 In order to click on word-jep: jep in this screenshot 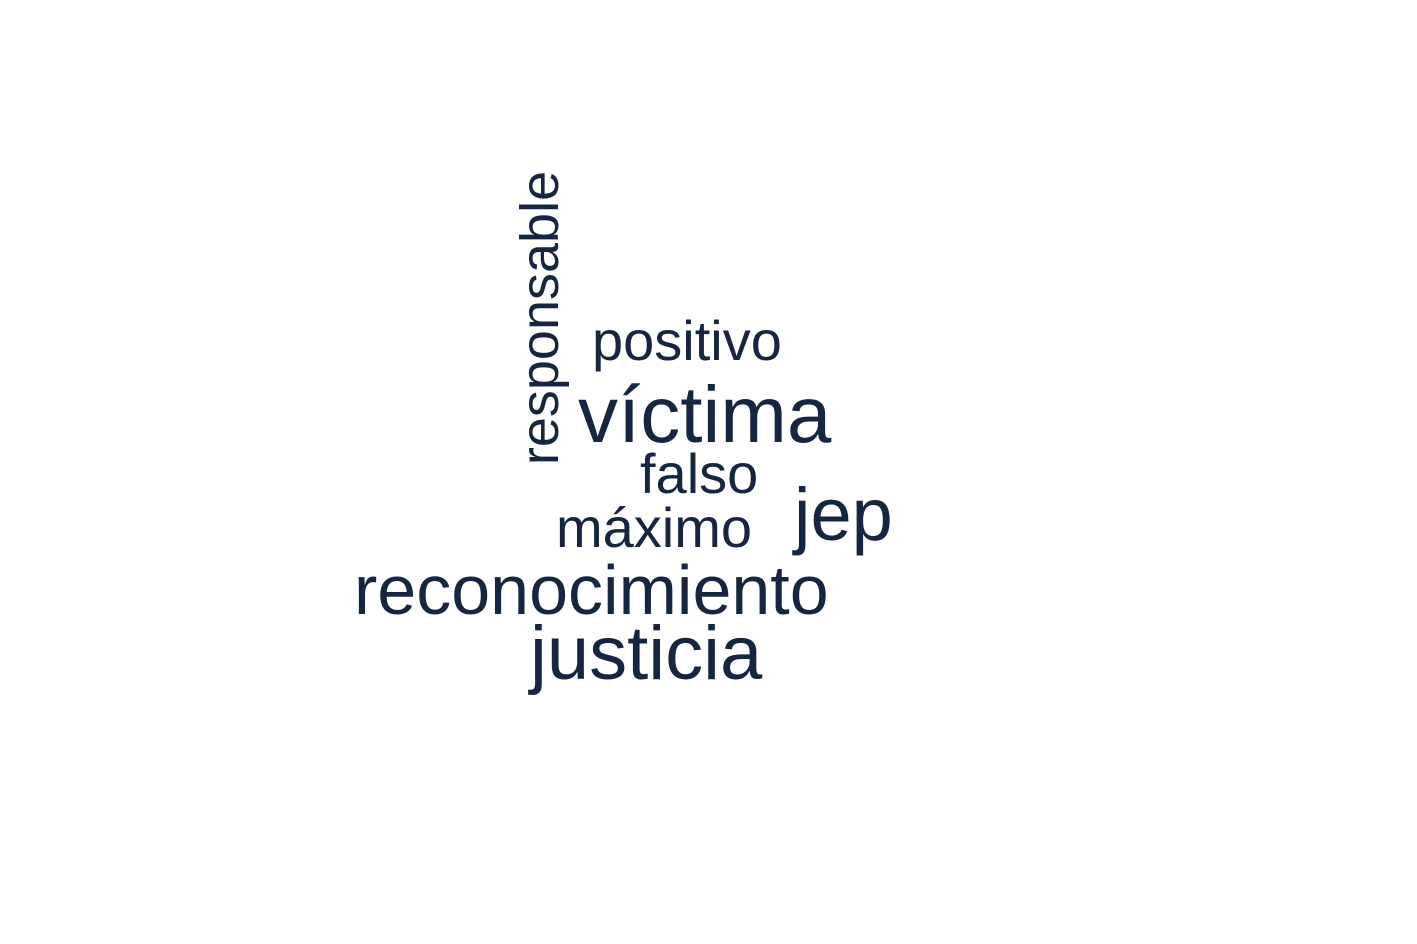, I will do `click(843, 514)`.